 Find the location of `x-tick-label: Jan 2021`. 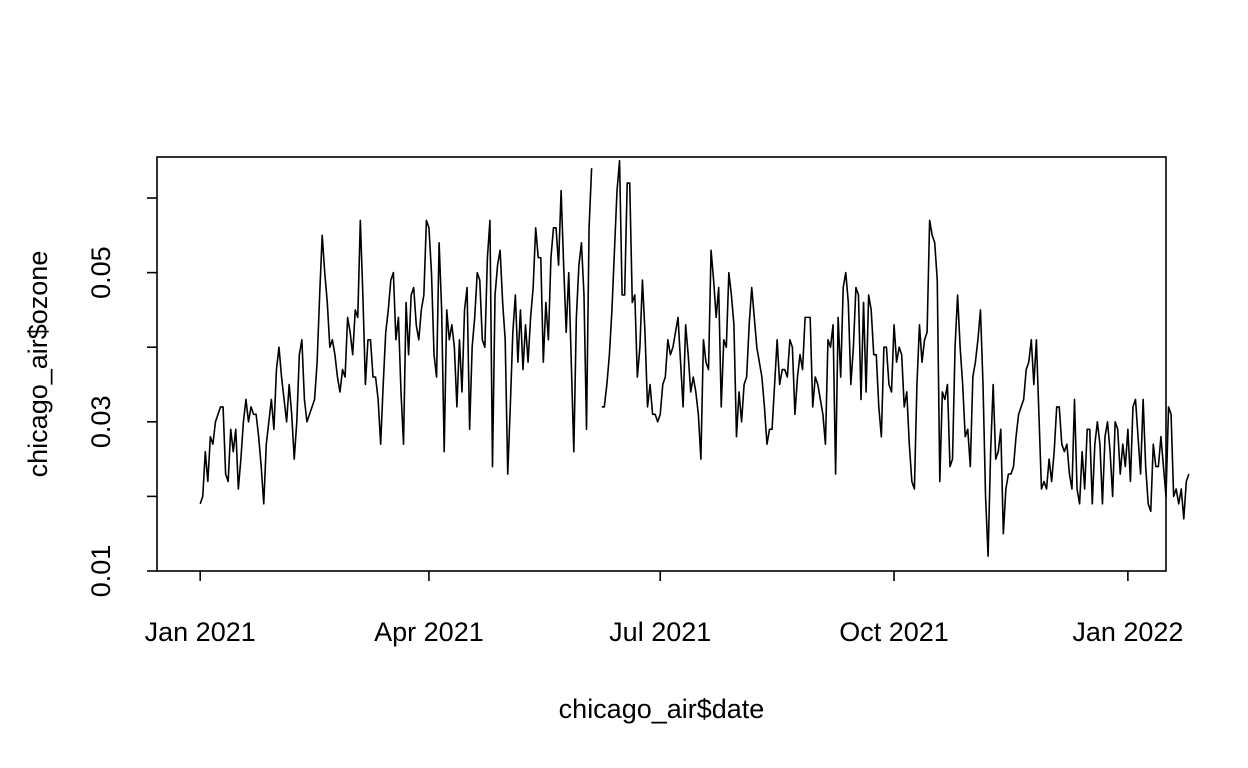

x-tick-label: Jan 2021 is located at coordinates (200, 632).